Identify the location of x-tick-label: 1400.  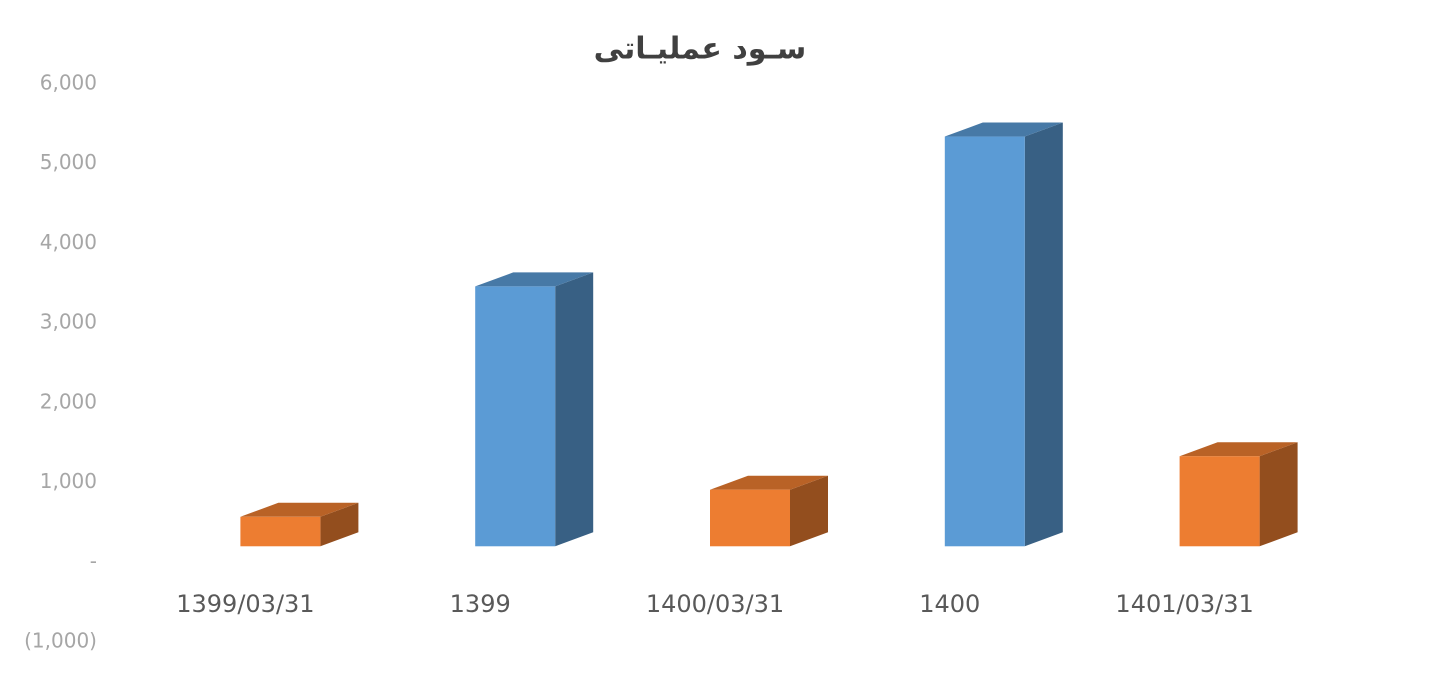
(949, 604).